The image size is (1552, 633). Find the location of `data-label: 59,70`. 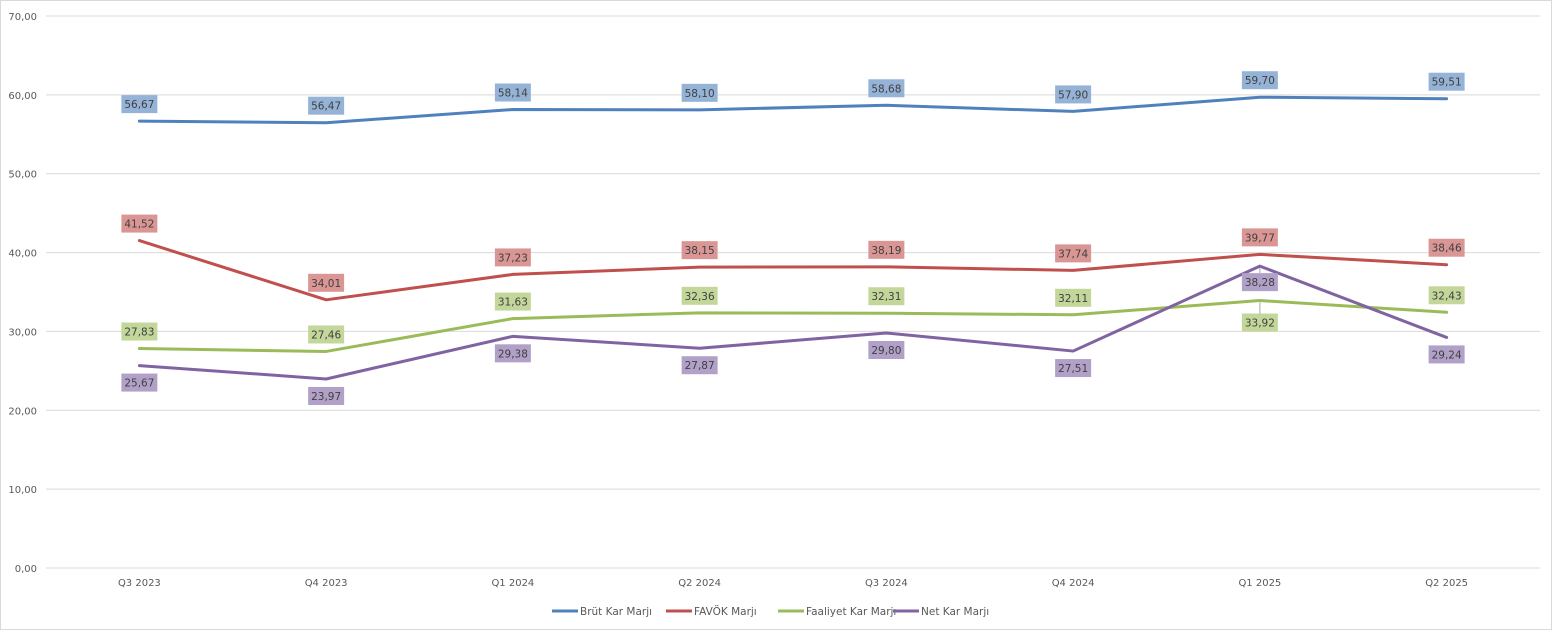

data-label: 59,70 is located at coordinates (1260, 81).